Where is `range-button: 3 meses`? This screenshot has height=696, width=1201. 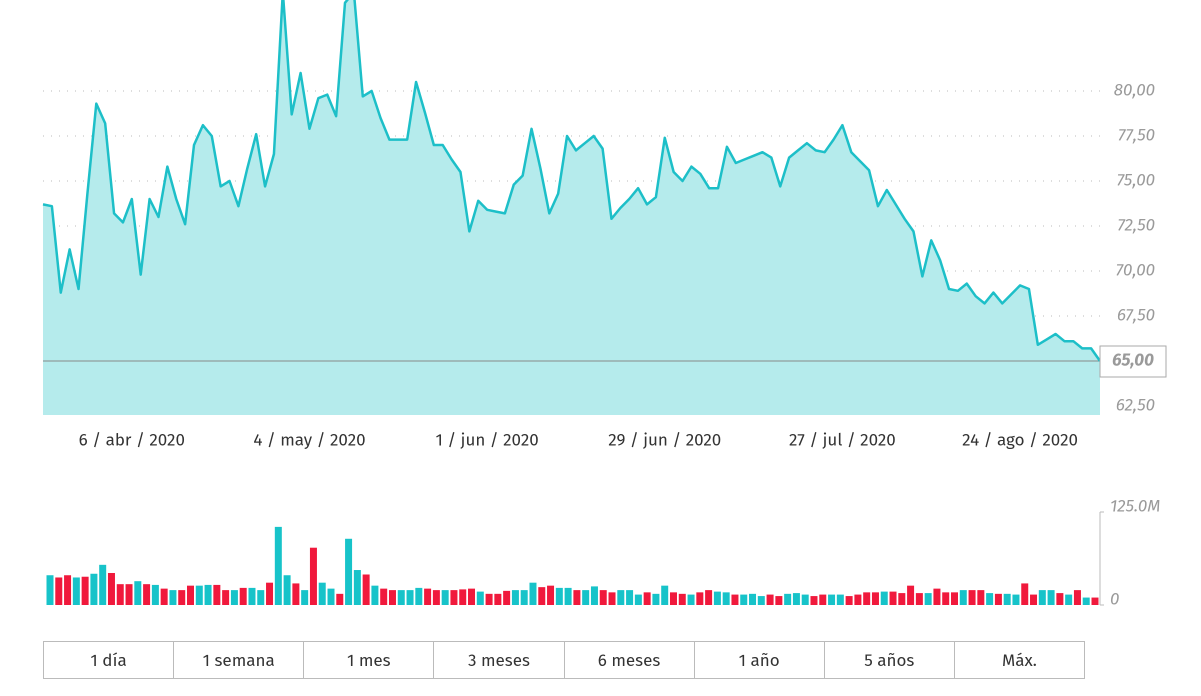 range-button: 3 meses is located at coordinates (498, 660).